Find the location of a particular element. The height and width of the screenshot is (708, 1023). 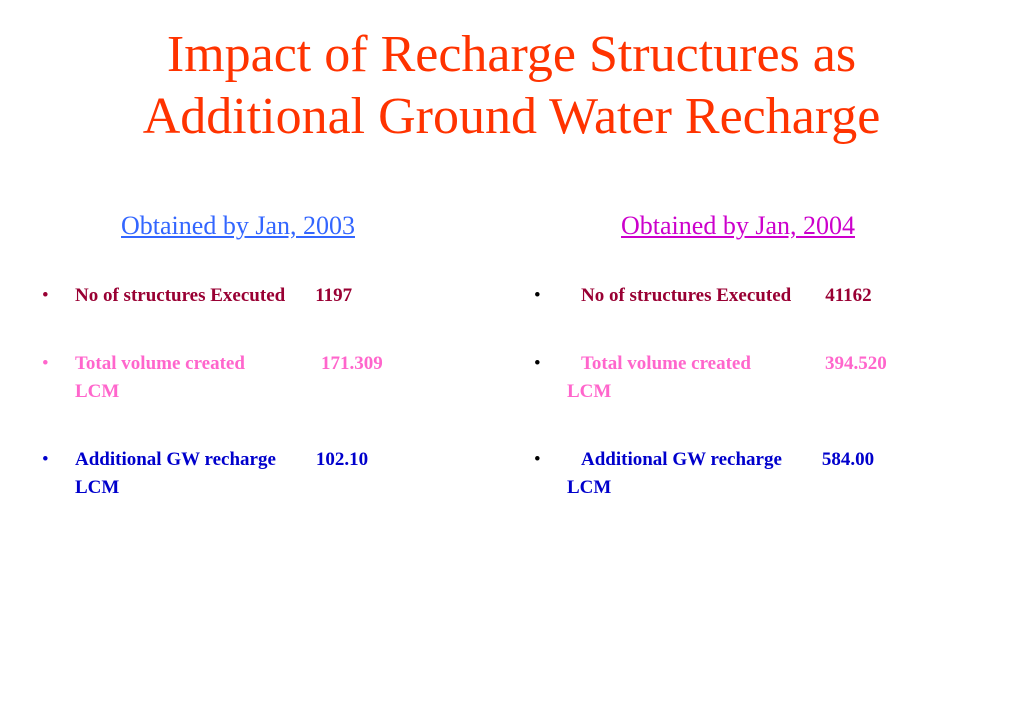

list-item-structures-2004: • No of structures Executed 41162 is located at coordinates (748, 296).